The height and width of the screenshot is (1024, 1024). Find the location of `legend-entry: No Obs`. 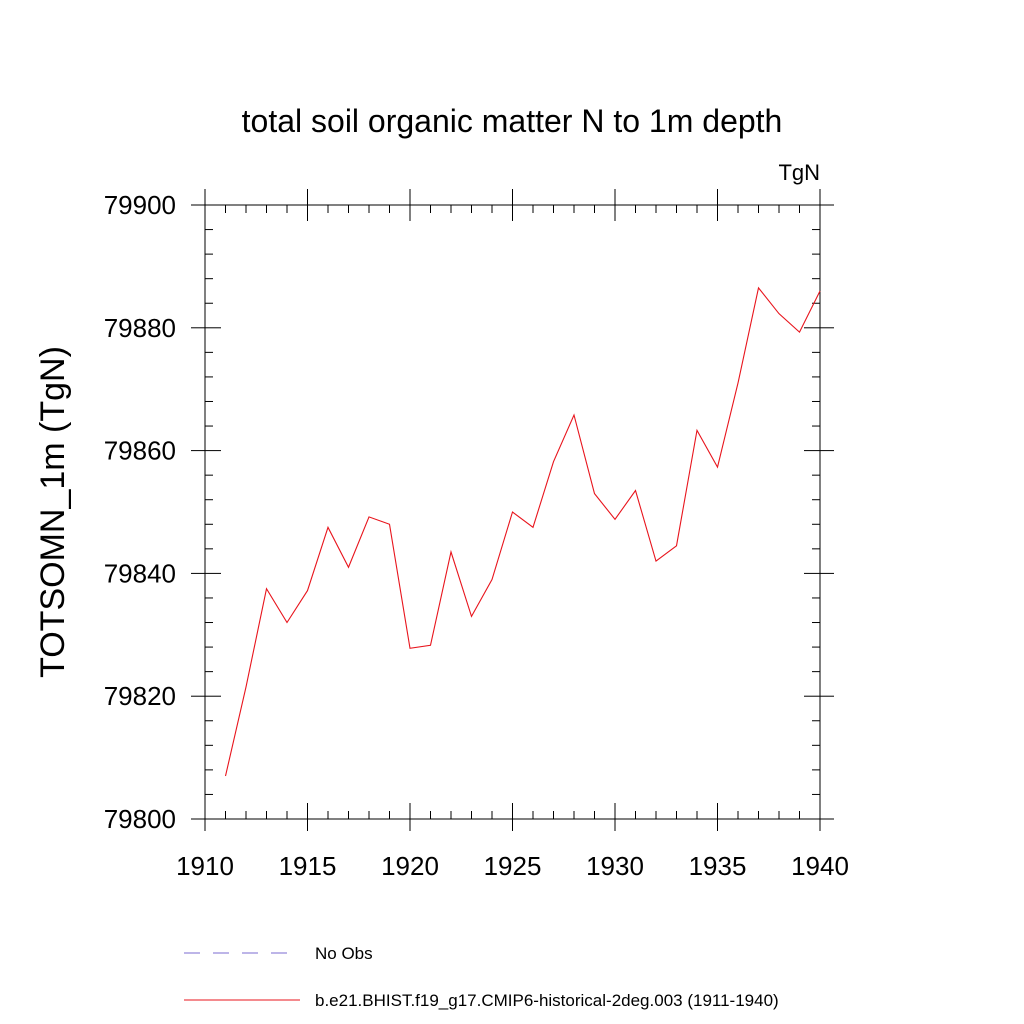

legend-entry: No Obs is located at coordinates (344, 953).